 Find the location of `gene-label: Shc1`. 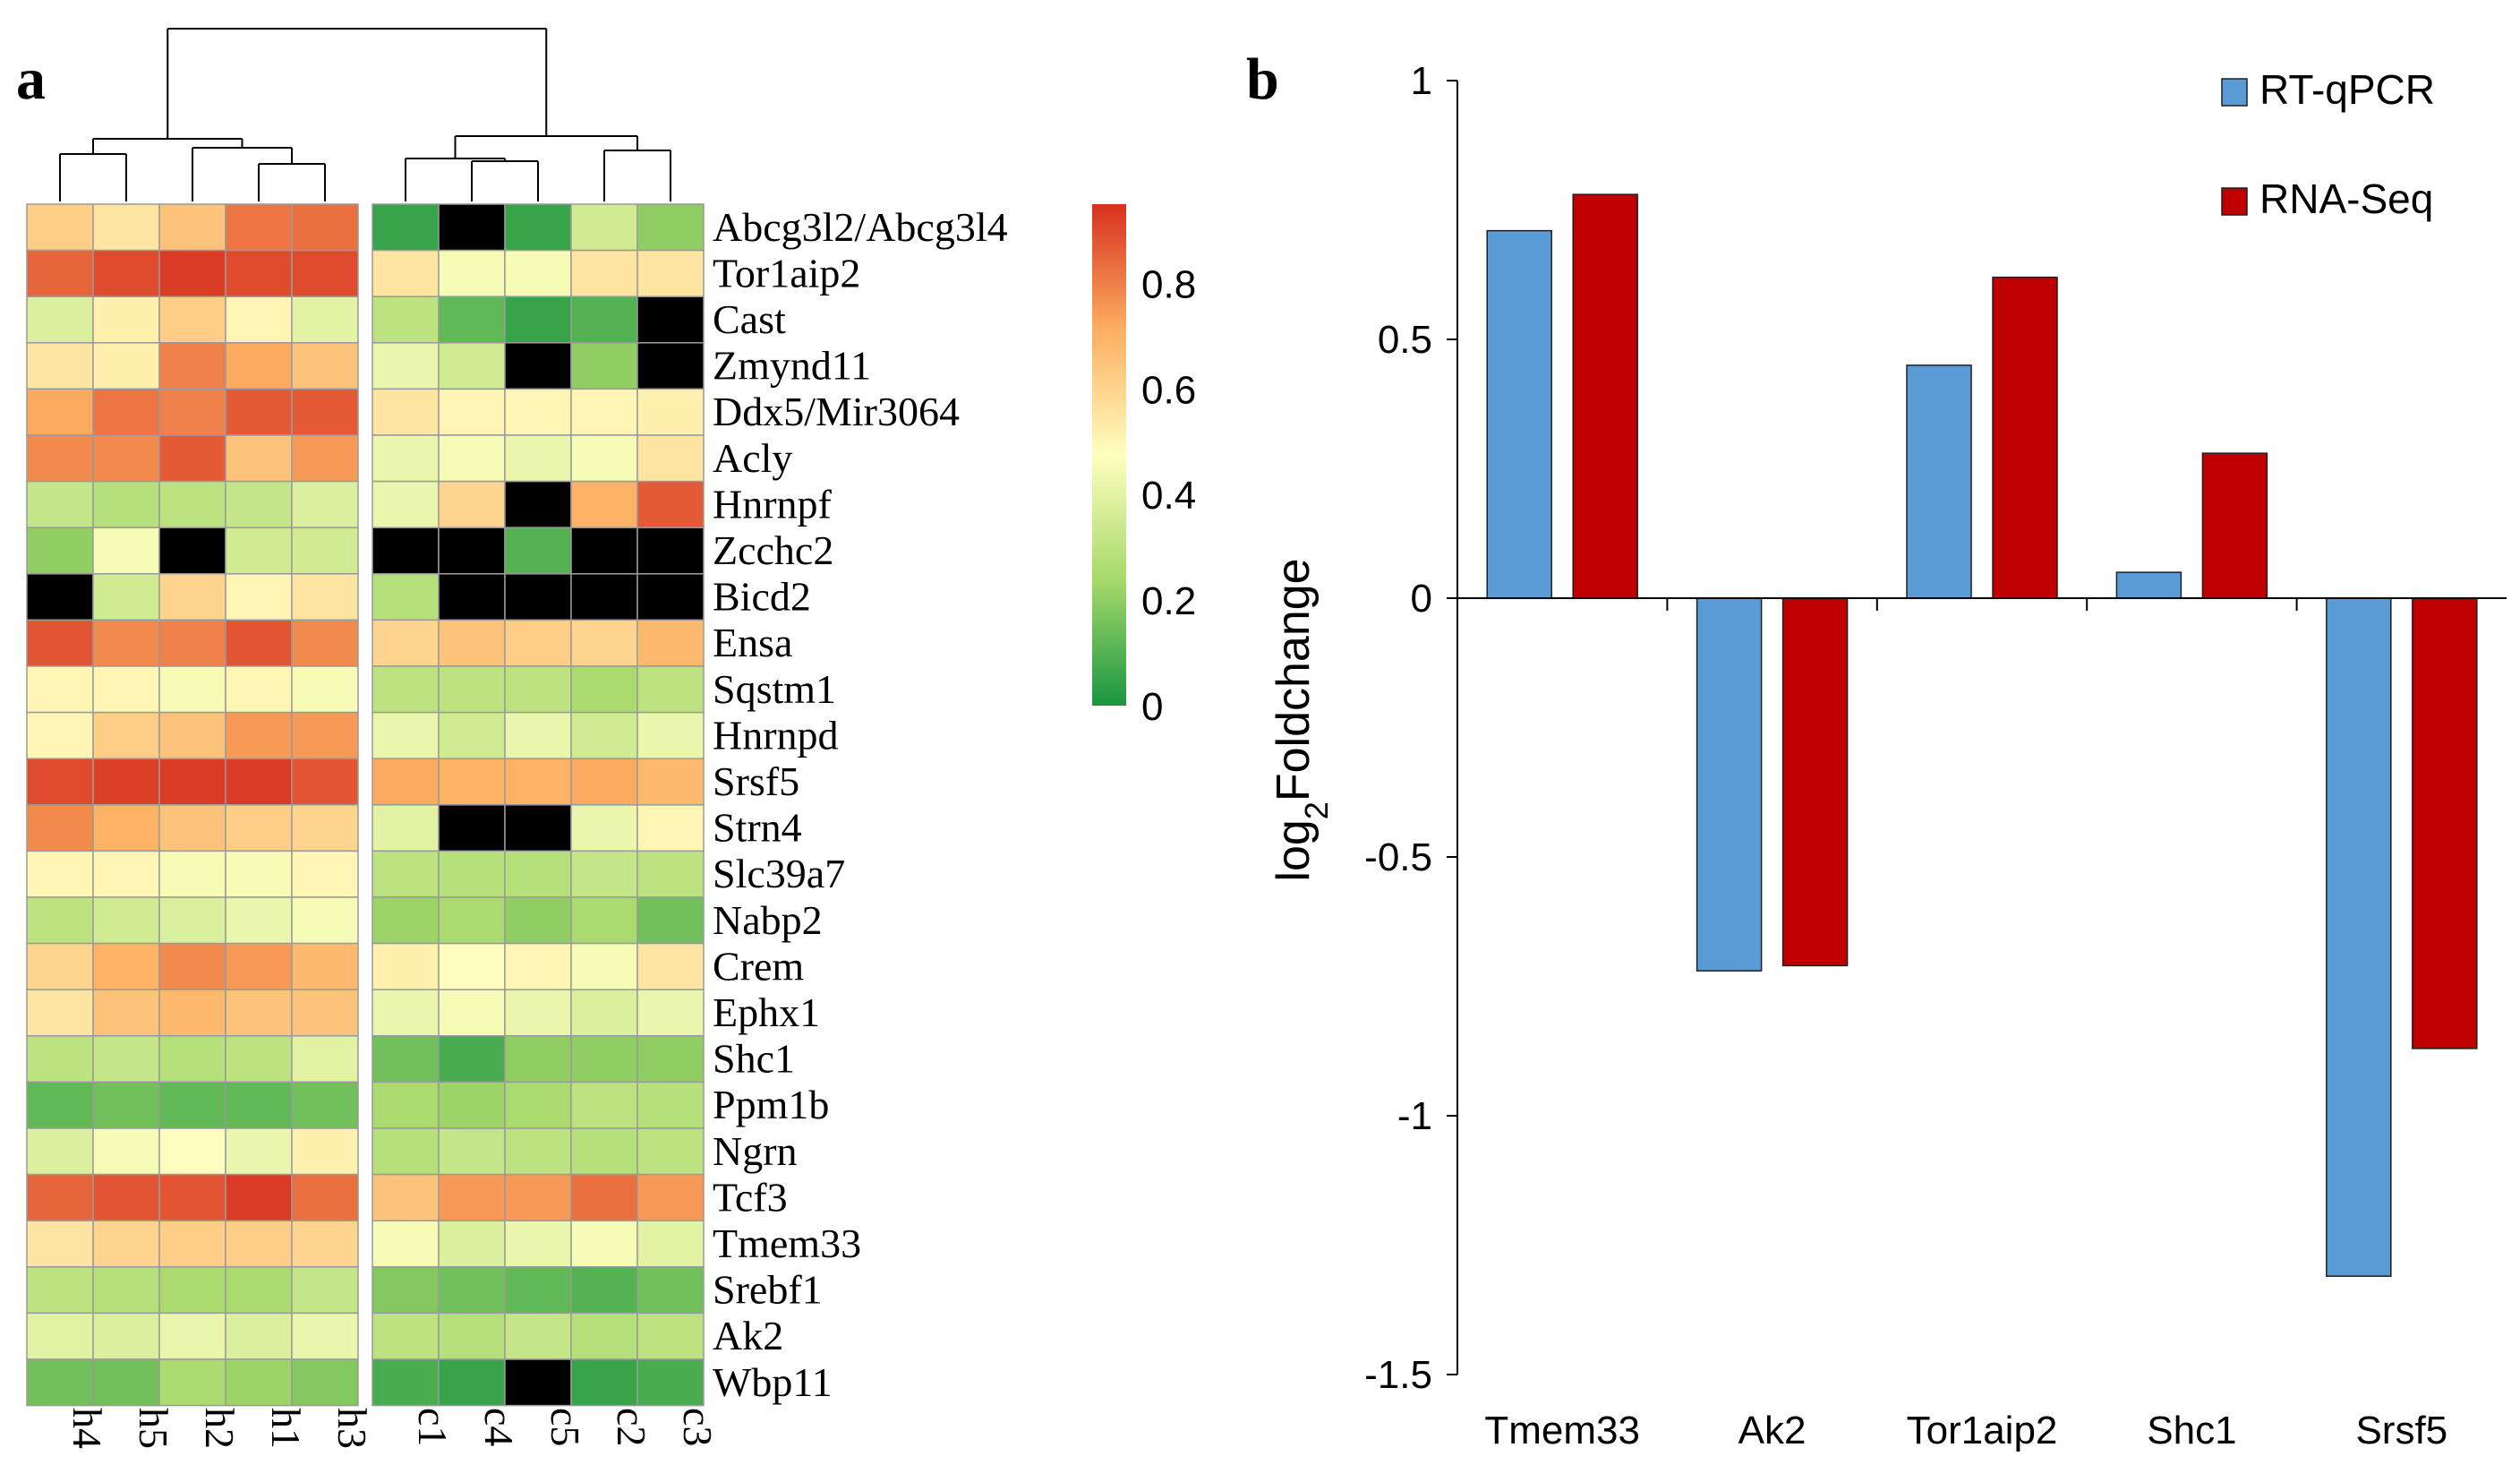

gene-label: Shc1 is located at coordinates (754, 1059).